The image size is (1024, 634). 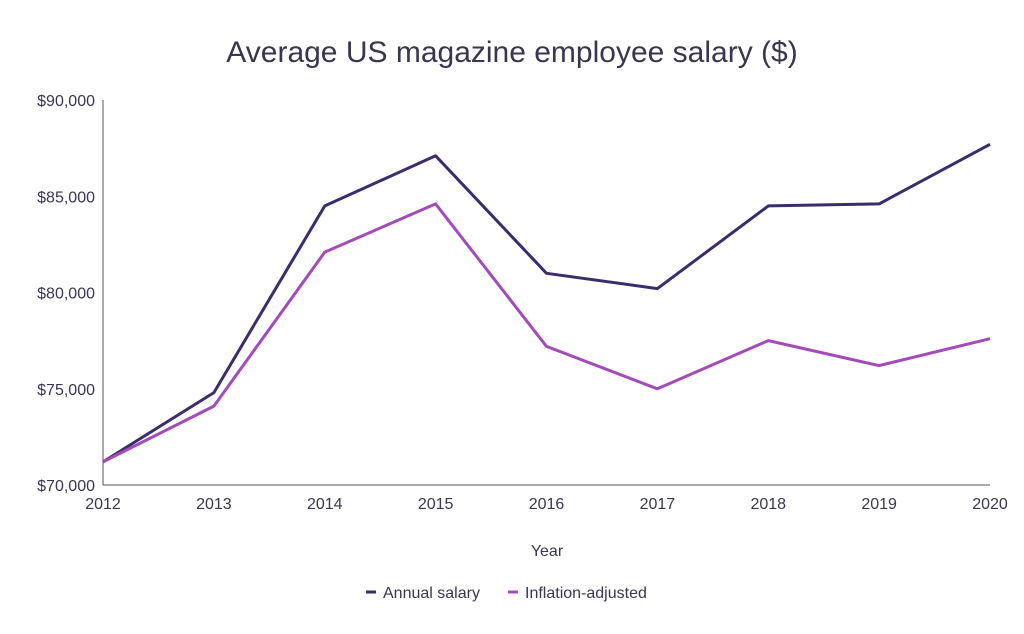 What do you see at coordinates (214, 504) in the screenshot?
I see `x-tick-label: 2013` at bounding box center [214, 504].